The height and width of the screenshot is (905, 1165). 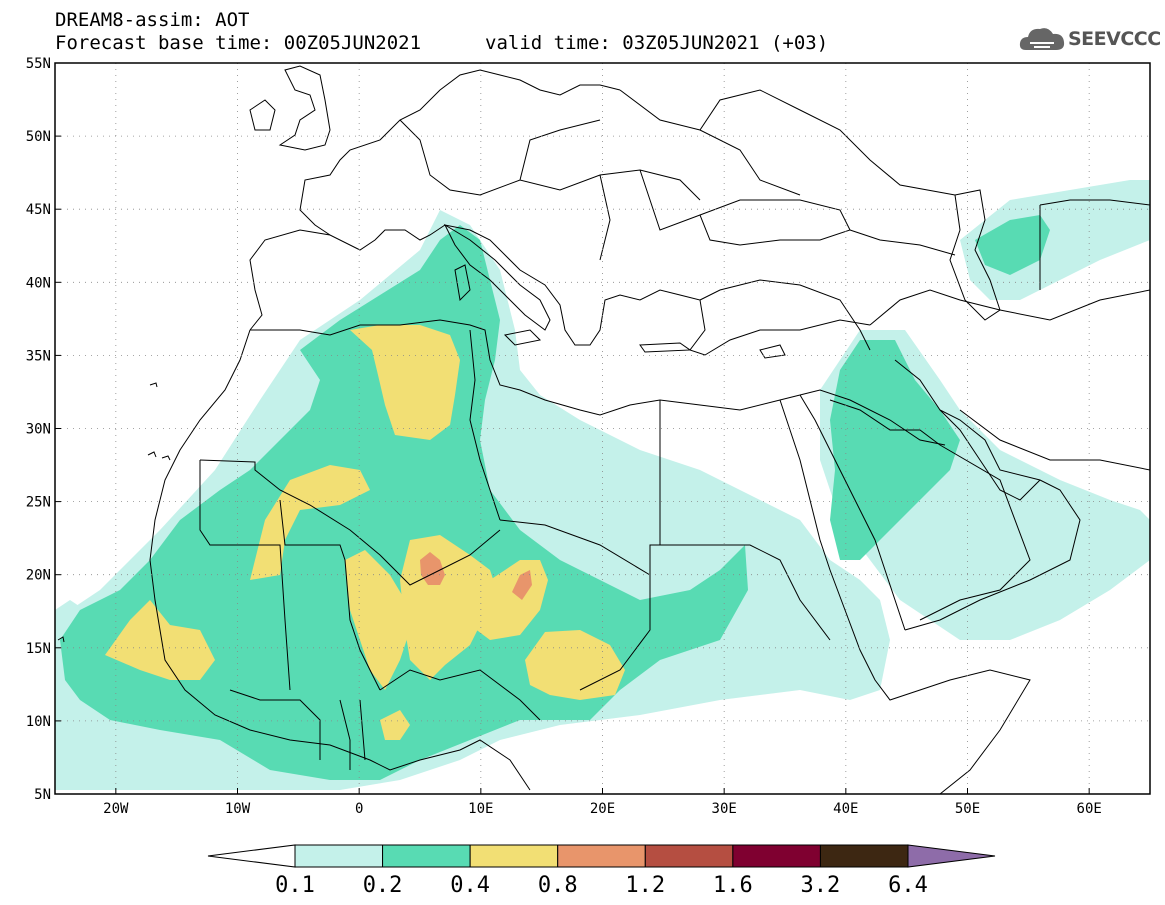 I want to click on europe-north-coast, so click(x=460, y=152).